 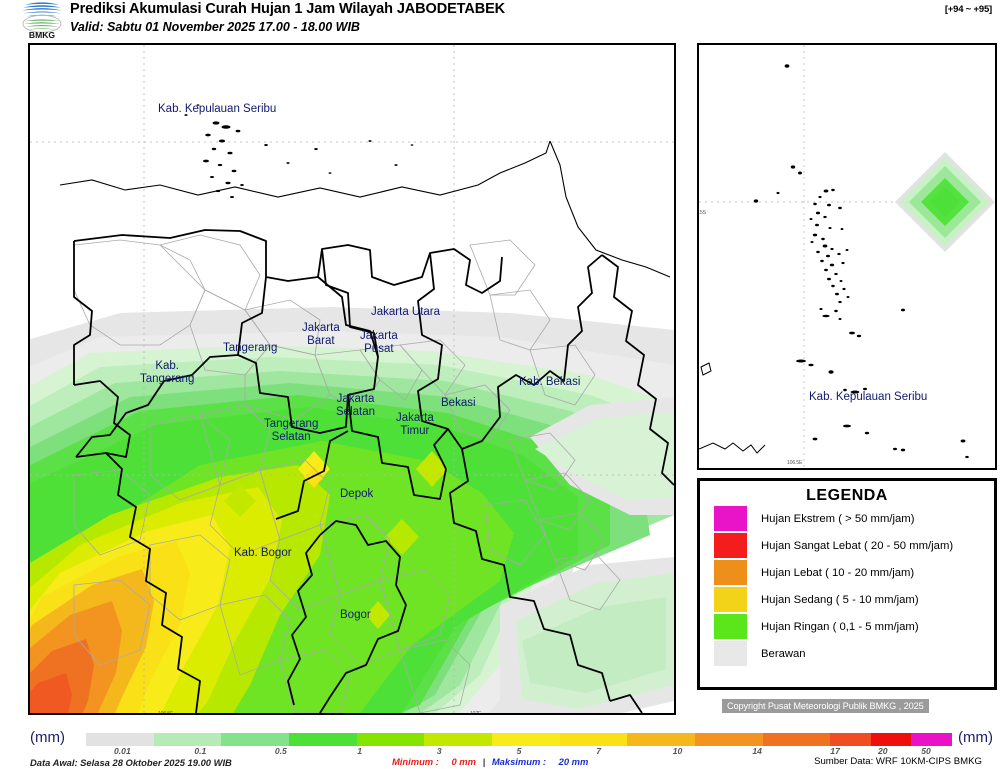 I want to click on colorbar-unit-right: (mm), so click(x=975, y=737).